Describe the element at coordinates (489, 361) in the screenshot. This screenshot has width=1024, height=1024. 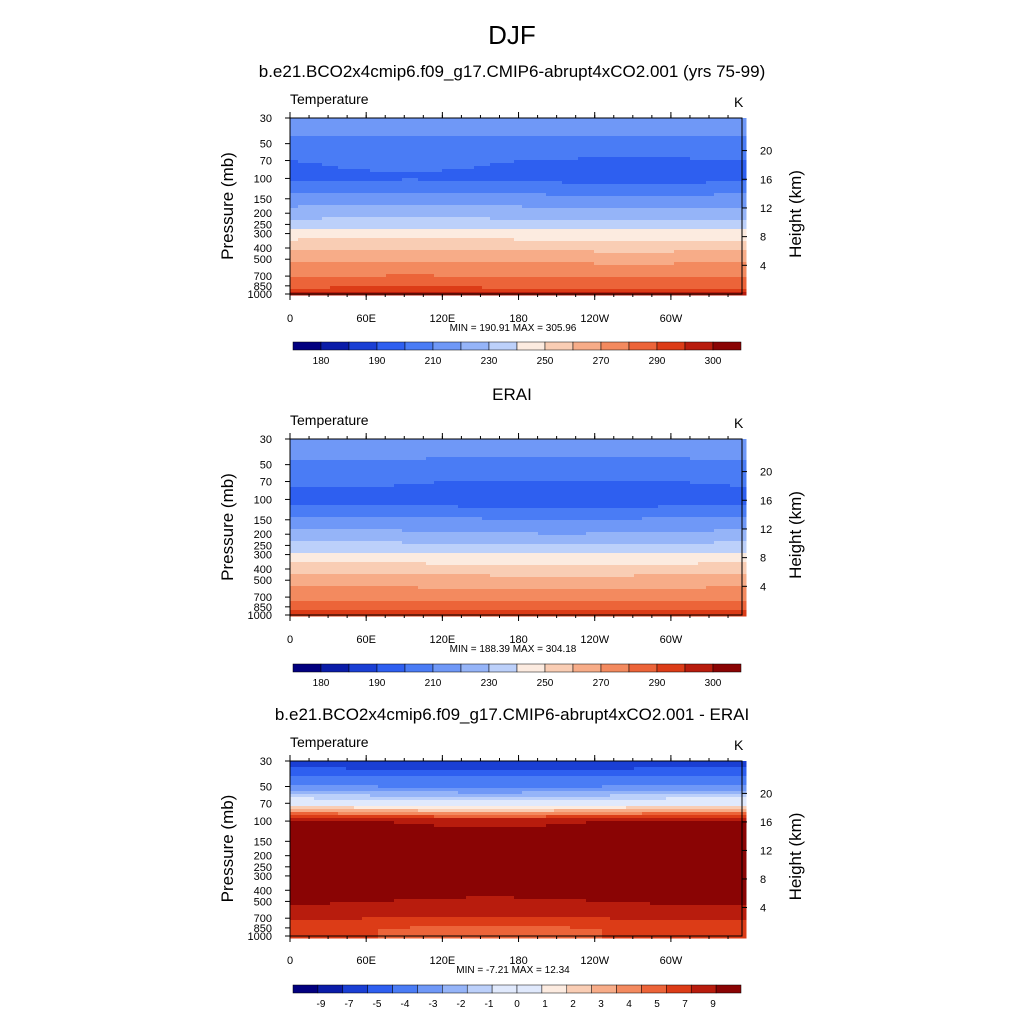
I see `colorbar-tick-label: 230` at that location.